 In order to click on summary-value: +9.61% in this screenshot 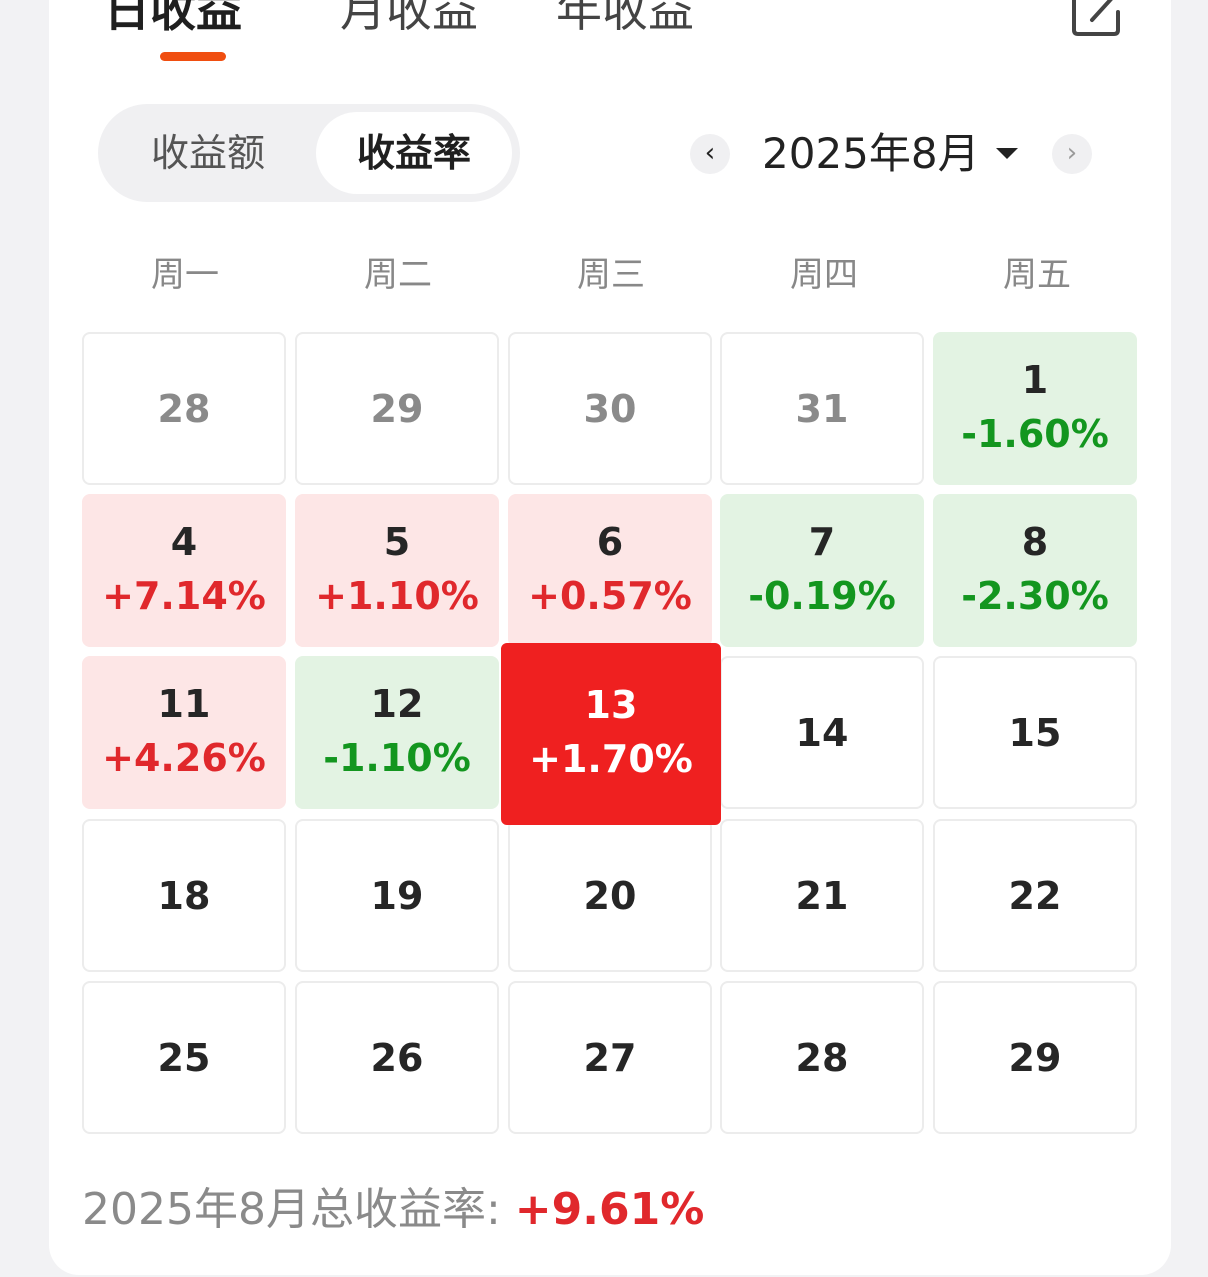, I will do `click(609, 1209)`.